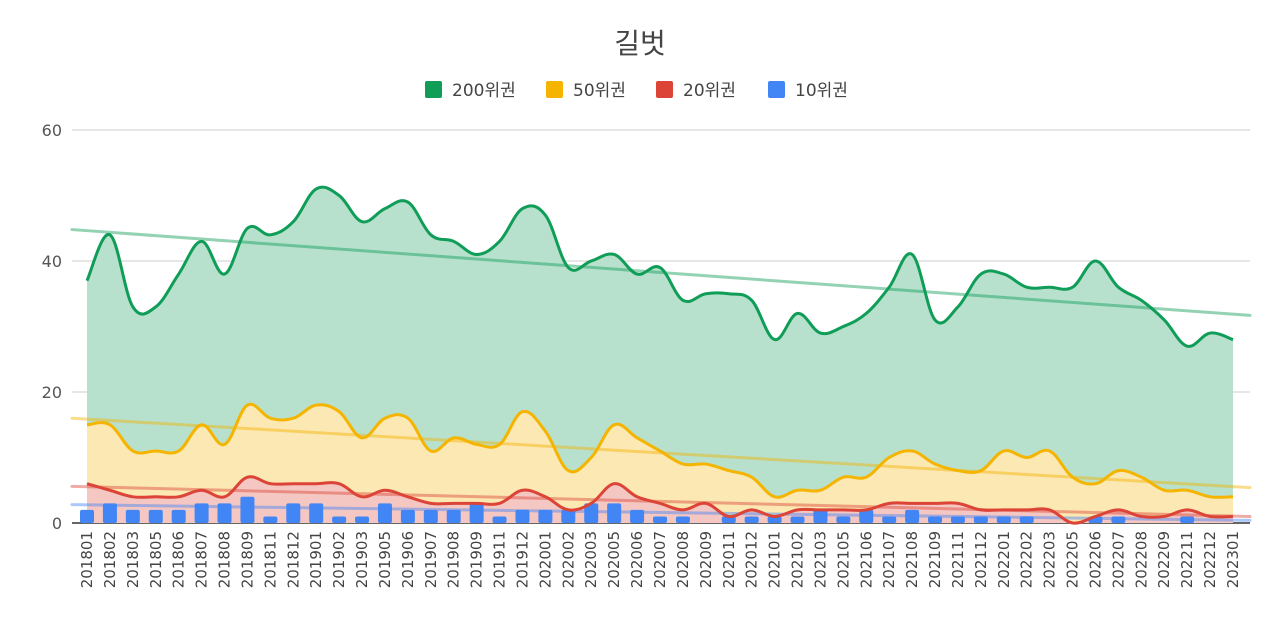 This screenshot has width=1280, height=625. What do you see at coordinates (729, 559) in the screenshot?
I see `x-tick-label: 202011` at bounding box center [729, 559].